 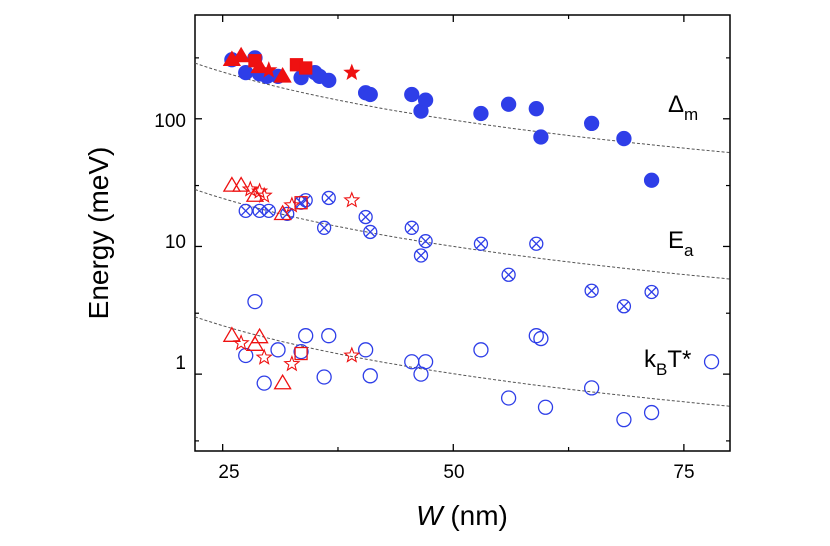 I want to click on y-tick-label-100: 100, so click(x=170, y=121).